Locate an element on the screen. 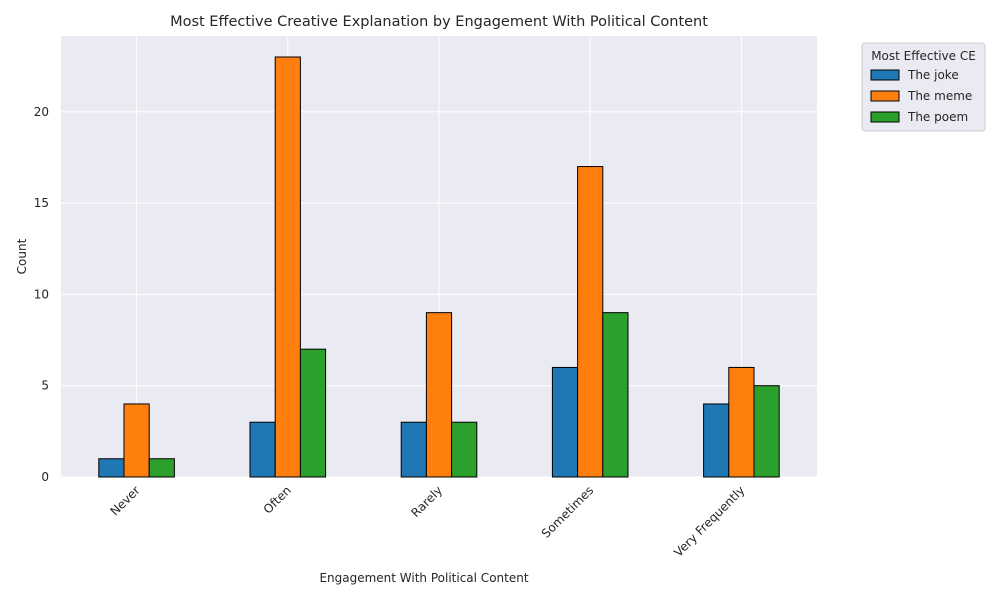  bar-the-joke-very-frequently is located at coordinates (716, 440).